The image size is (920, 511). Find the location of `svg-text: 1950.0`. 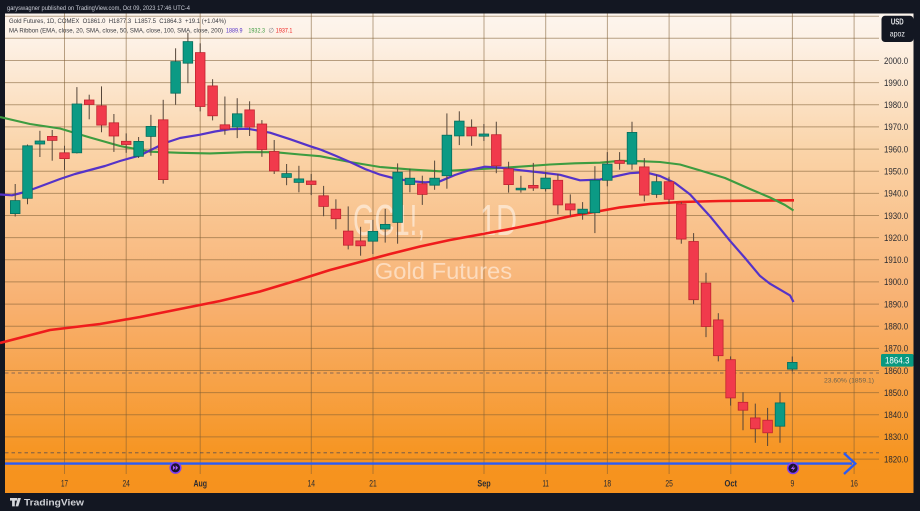

svg-text: 1950.0 is located at coordinates (896, 171).